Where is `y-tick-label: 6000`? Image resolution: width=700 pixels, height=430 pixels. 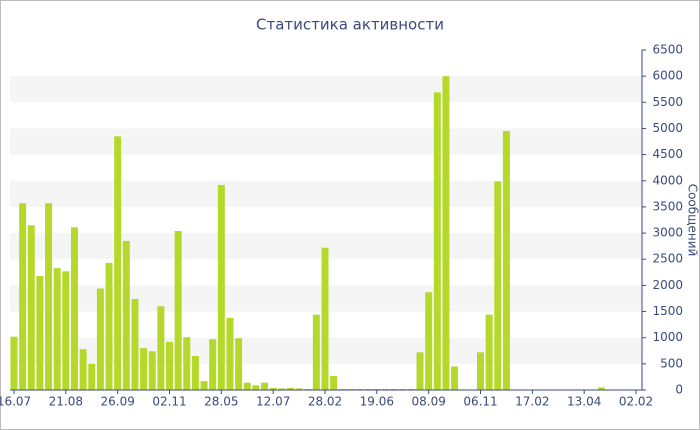 y-tick-label: 6000 is located at coordinates (667, 76).